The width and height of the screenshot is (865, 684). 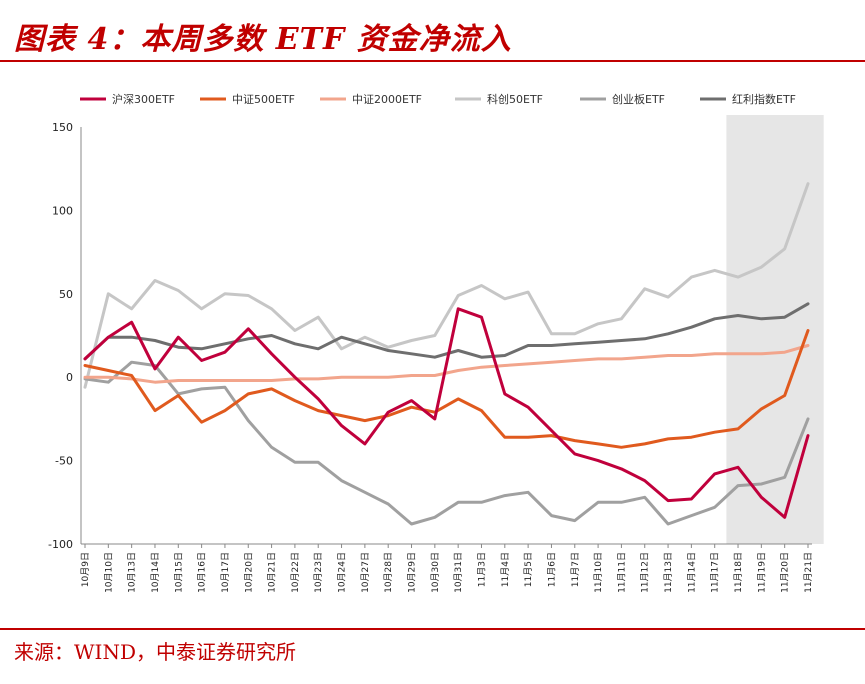 I want to click on x-tick-label: 11月3日, so click(x=481, y=569).